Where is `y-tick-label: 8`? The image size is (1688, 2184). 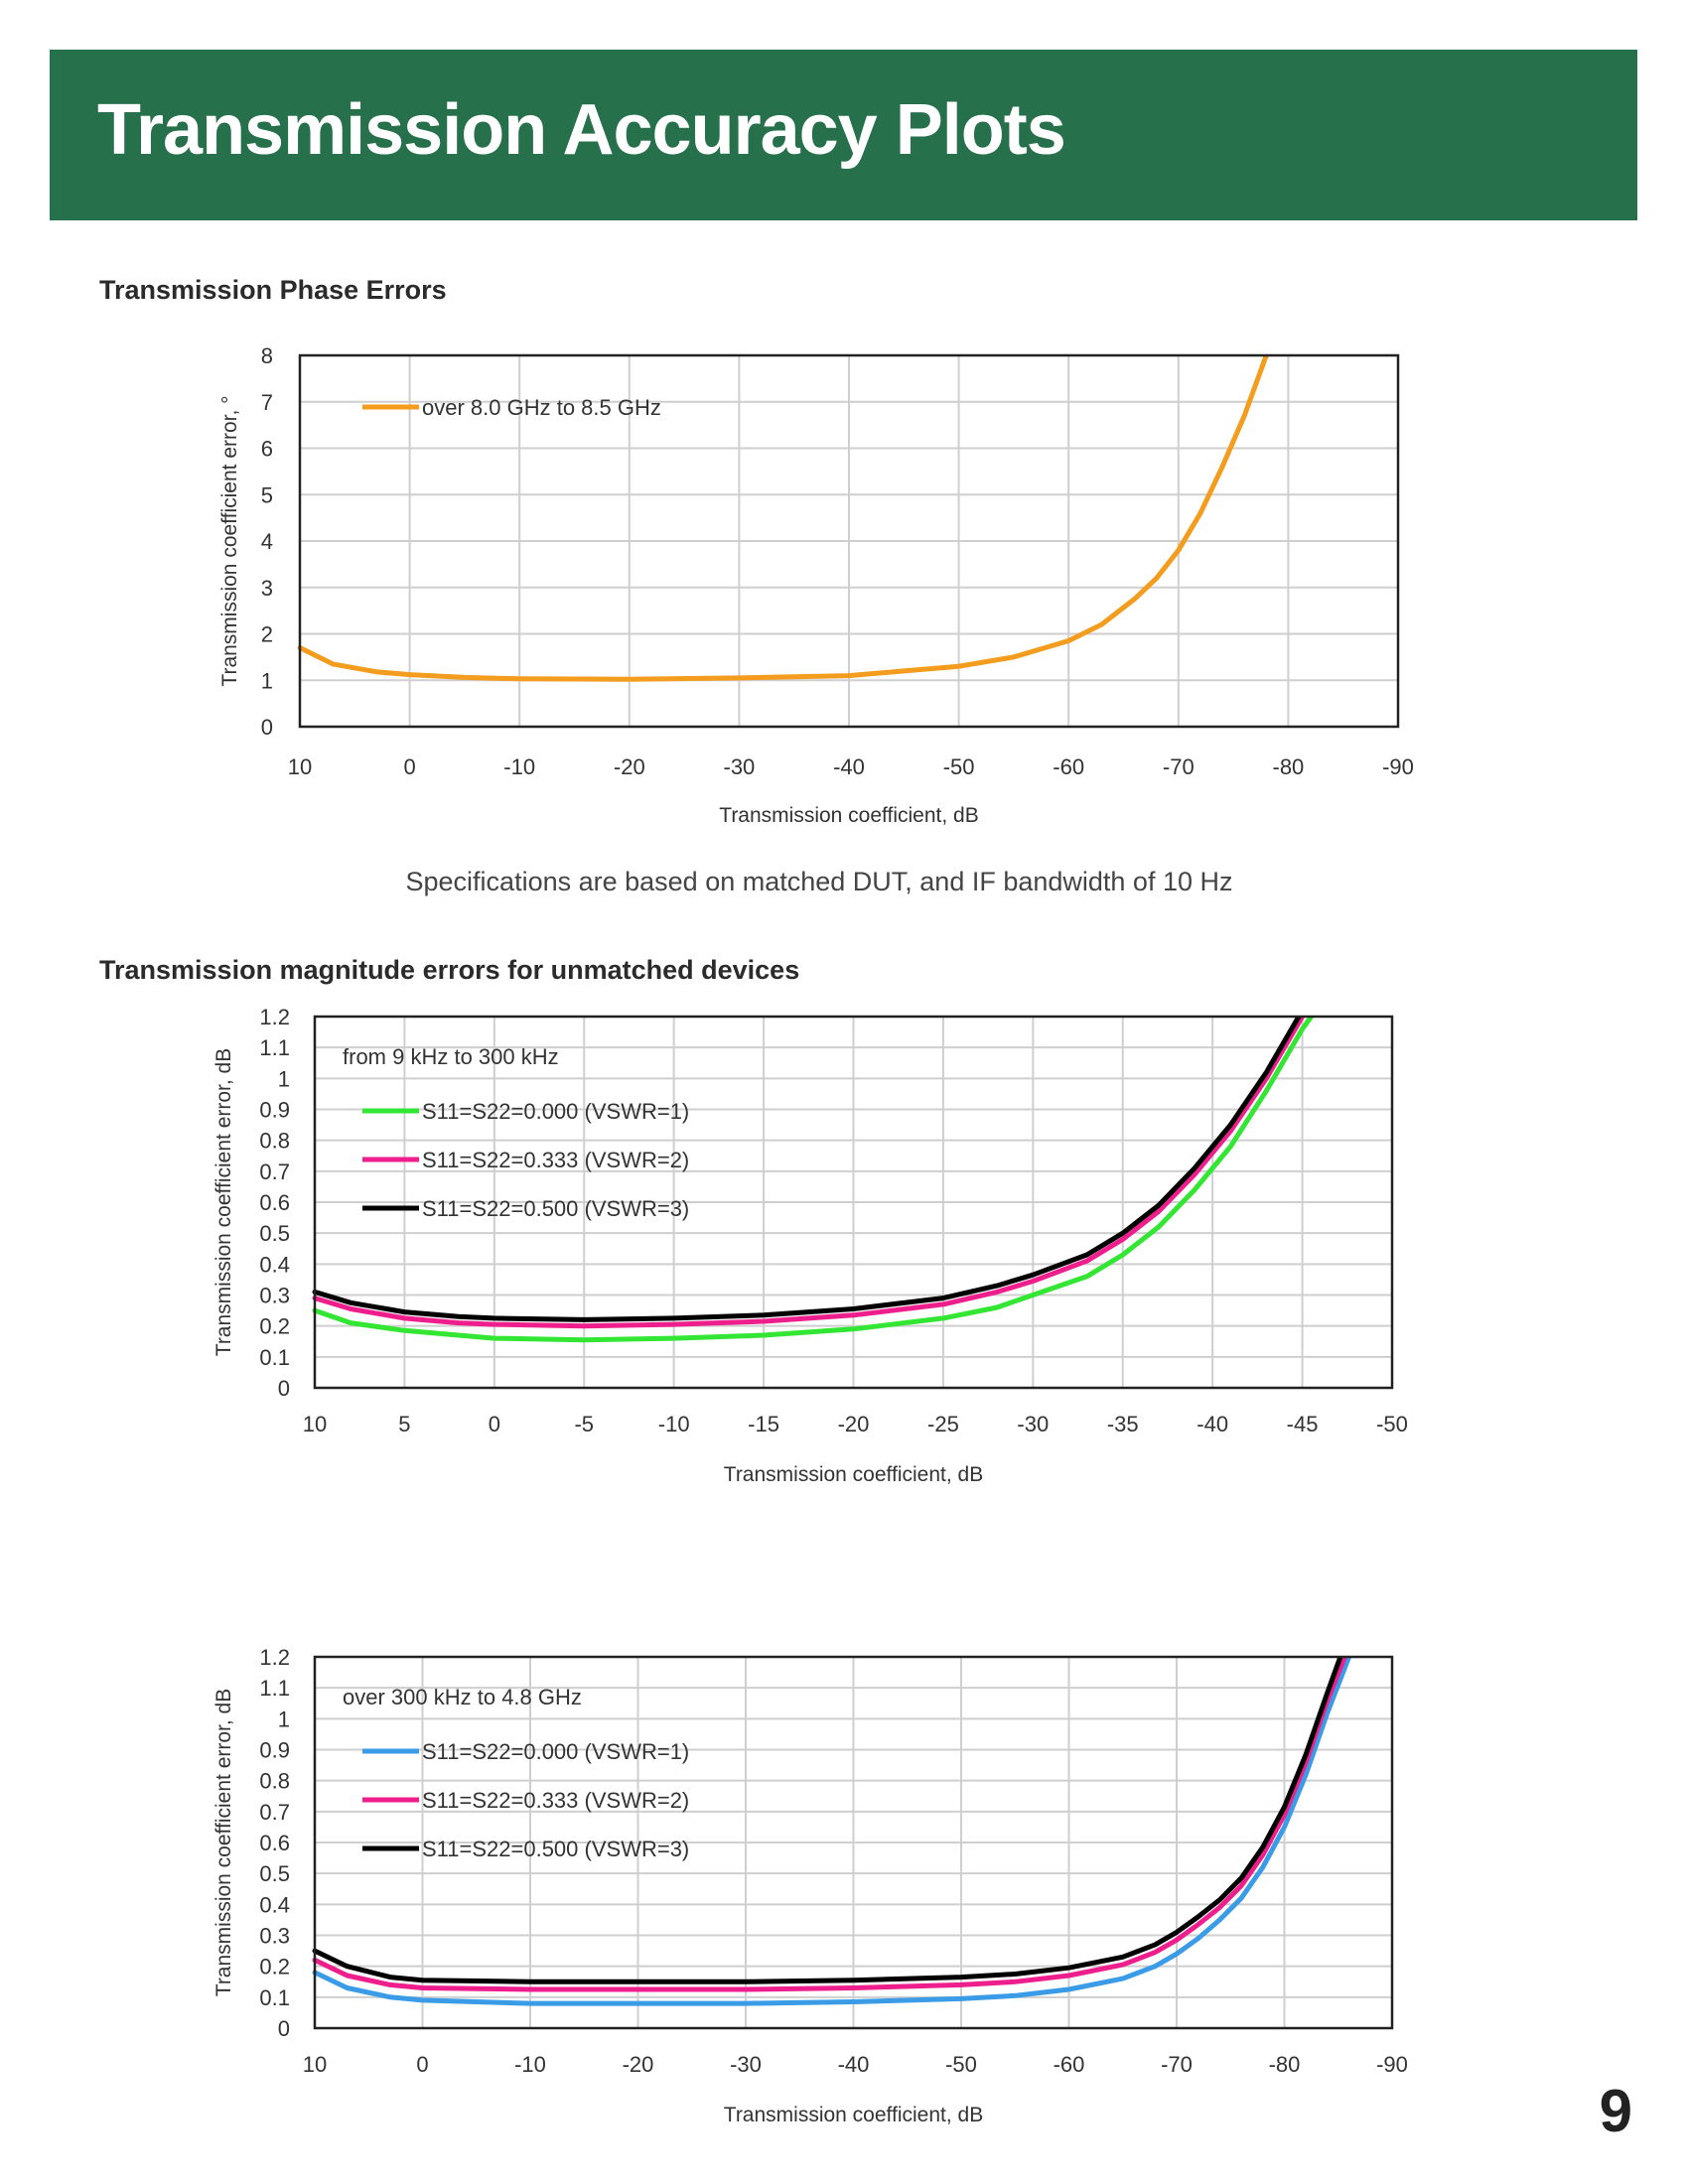 y-tick-label: 8 is located at coordinates (267, 355).